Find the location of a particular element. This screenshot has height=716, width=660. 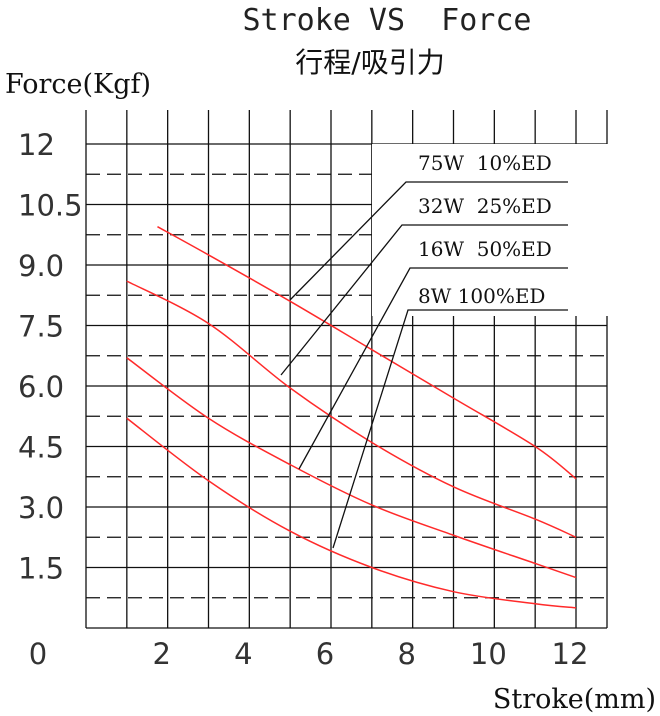

y-tick-label: 3.0 is located at coordinates (41, 508).